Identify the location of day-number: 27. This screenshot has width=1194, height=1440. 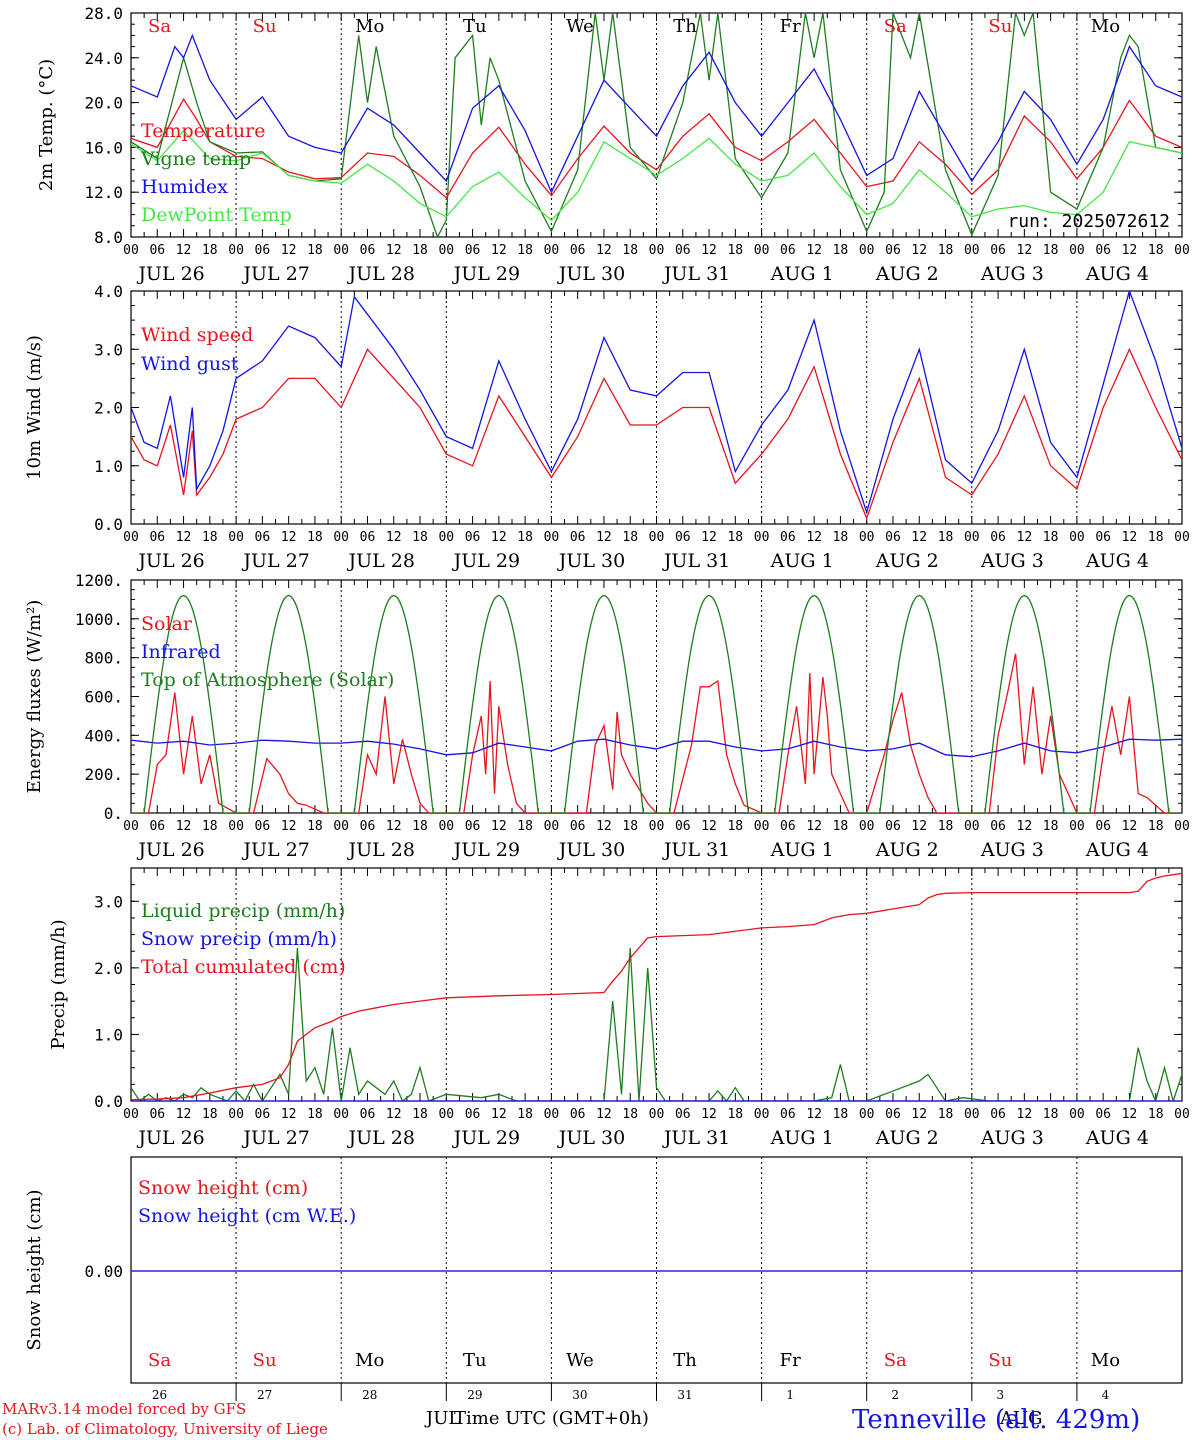
(264, 1395).